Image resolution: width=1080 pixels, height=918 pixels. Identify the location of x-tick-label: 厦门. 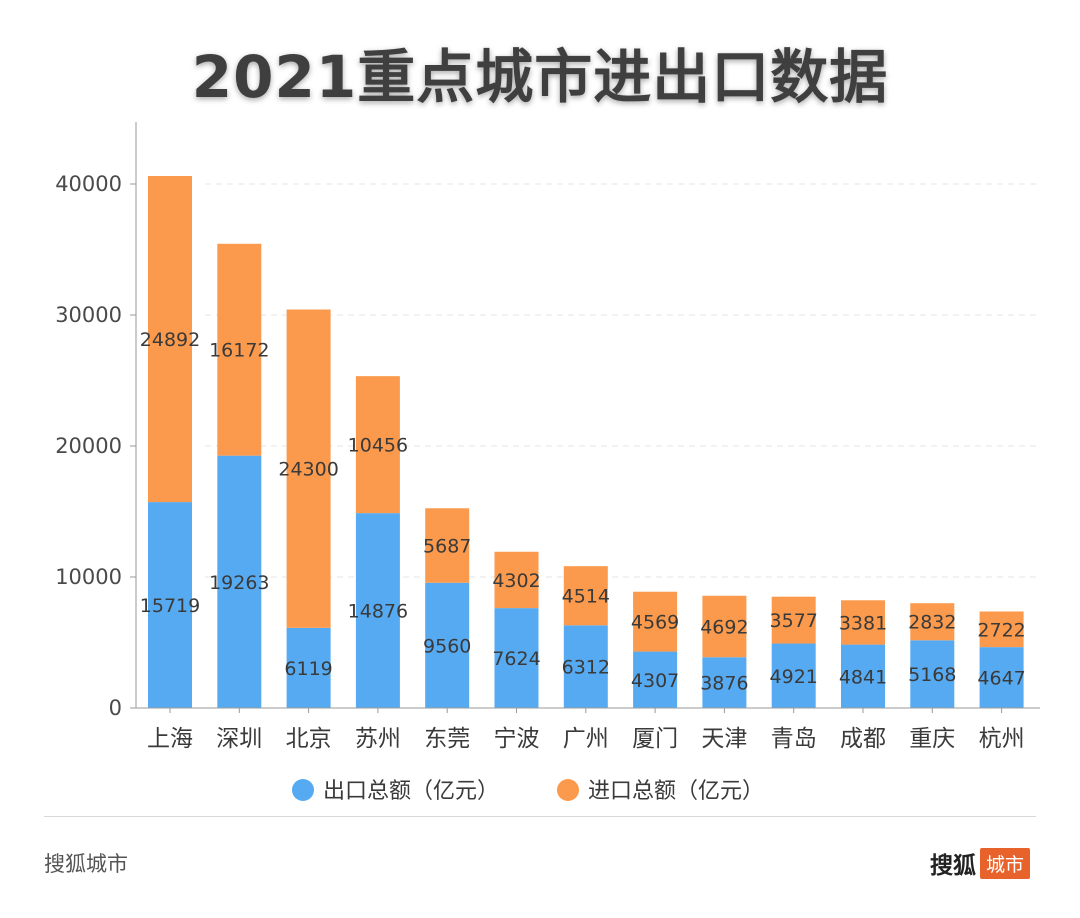
(655, 739).